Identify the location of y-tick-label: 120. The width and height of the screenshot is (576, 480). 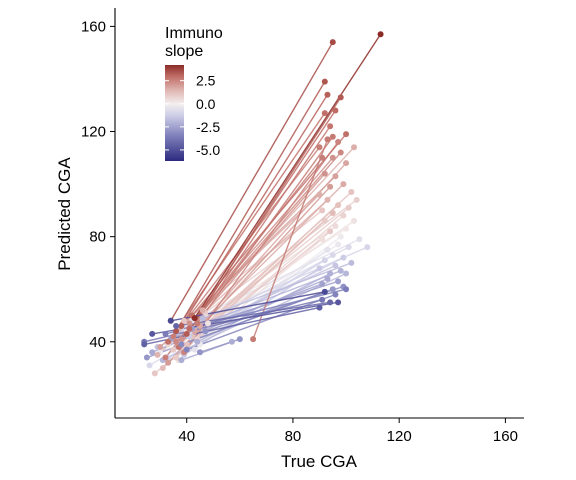
(93, 132).